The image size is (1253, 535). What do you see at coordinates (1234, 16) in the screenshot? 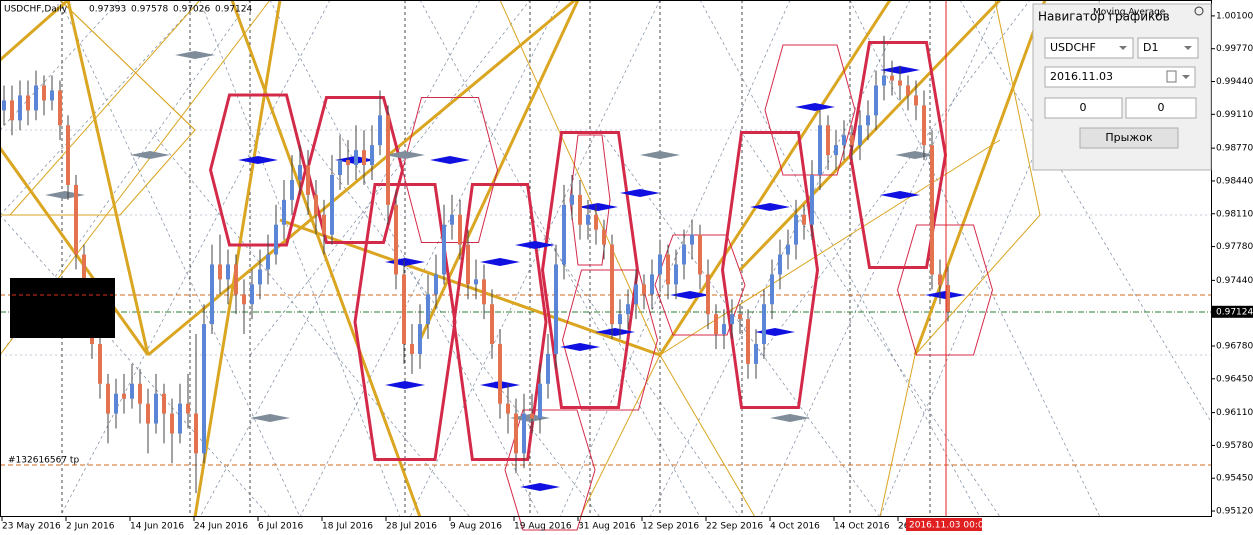
I see `y-tick-label: 1.00100` at bounding box center [1234, 16].